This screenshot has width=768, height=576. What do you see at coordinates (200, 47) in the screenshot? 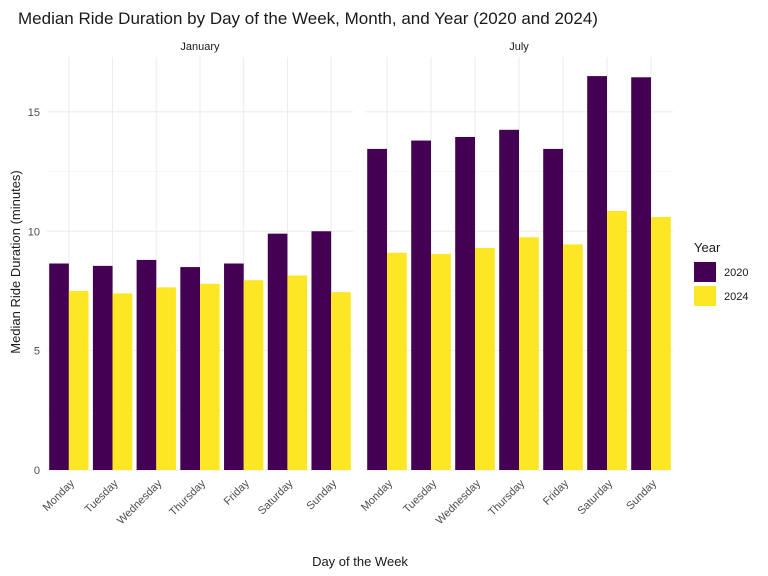
I see `facet-label-january: January` at bounding box center [200, 47].